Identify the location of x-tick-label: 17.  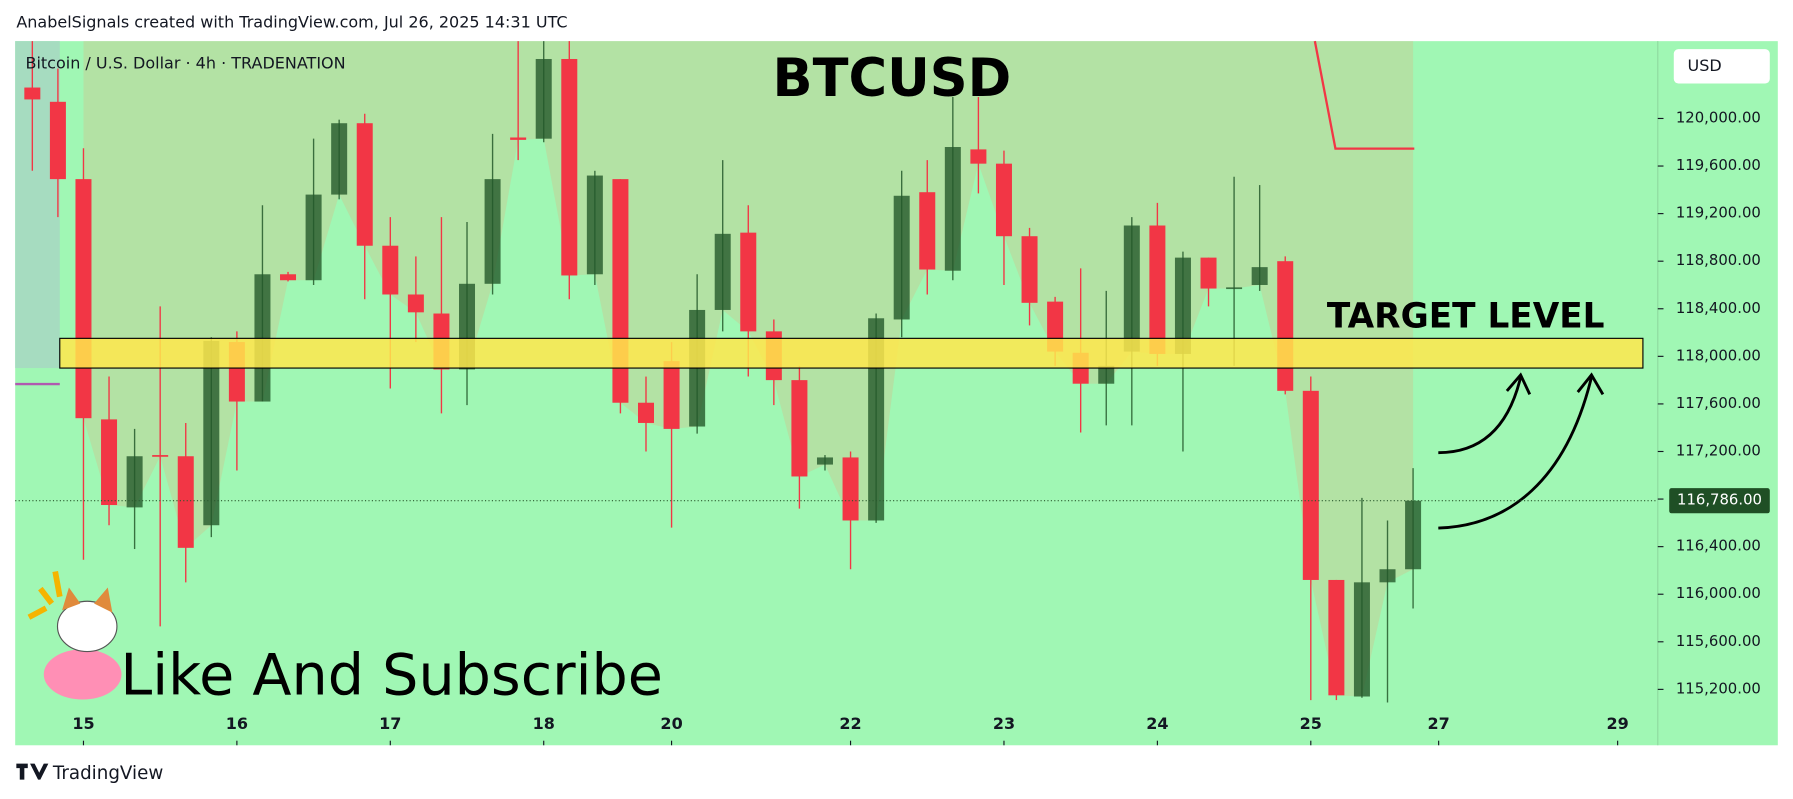
(390, 723).